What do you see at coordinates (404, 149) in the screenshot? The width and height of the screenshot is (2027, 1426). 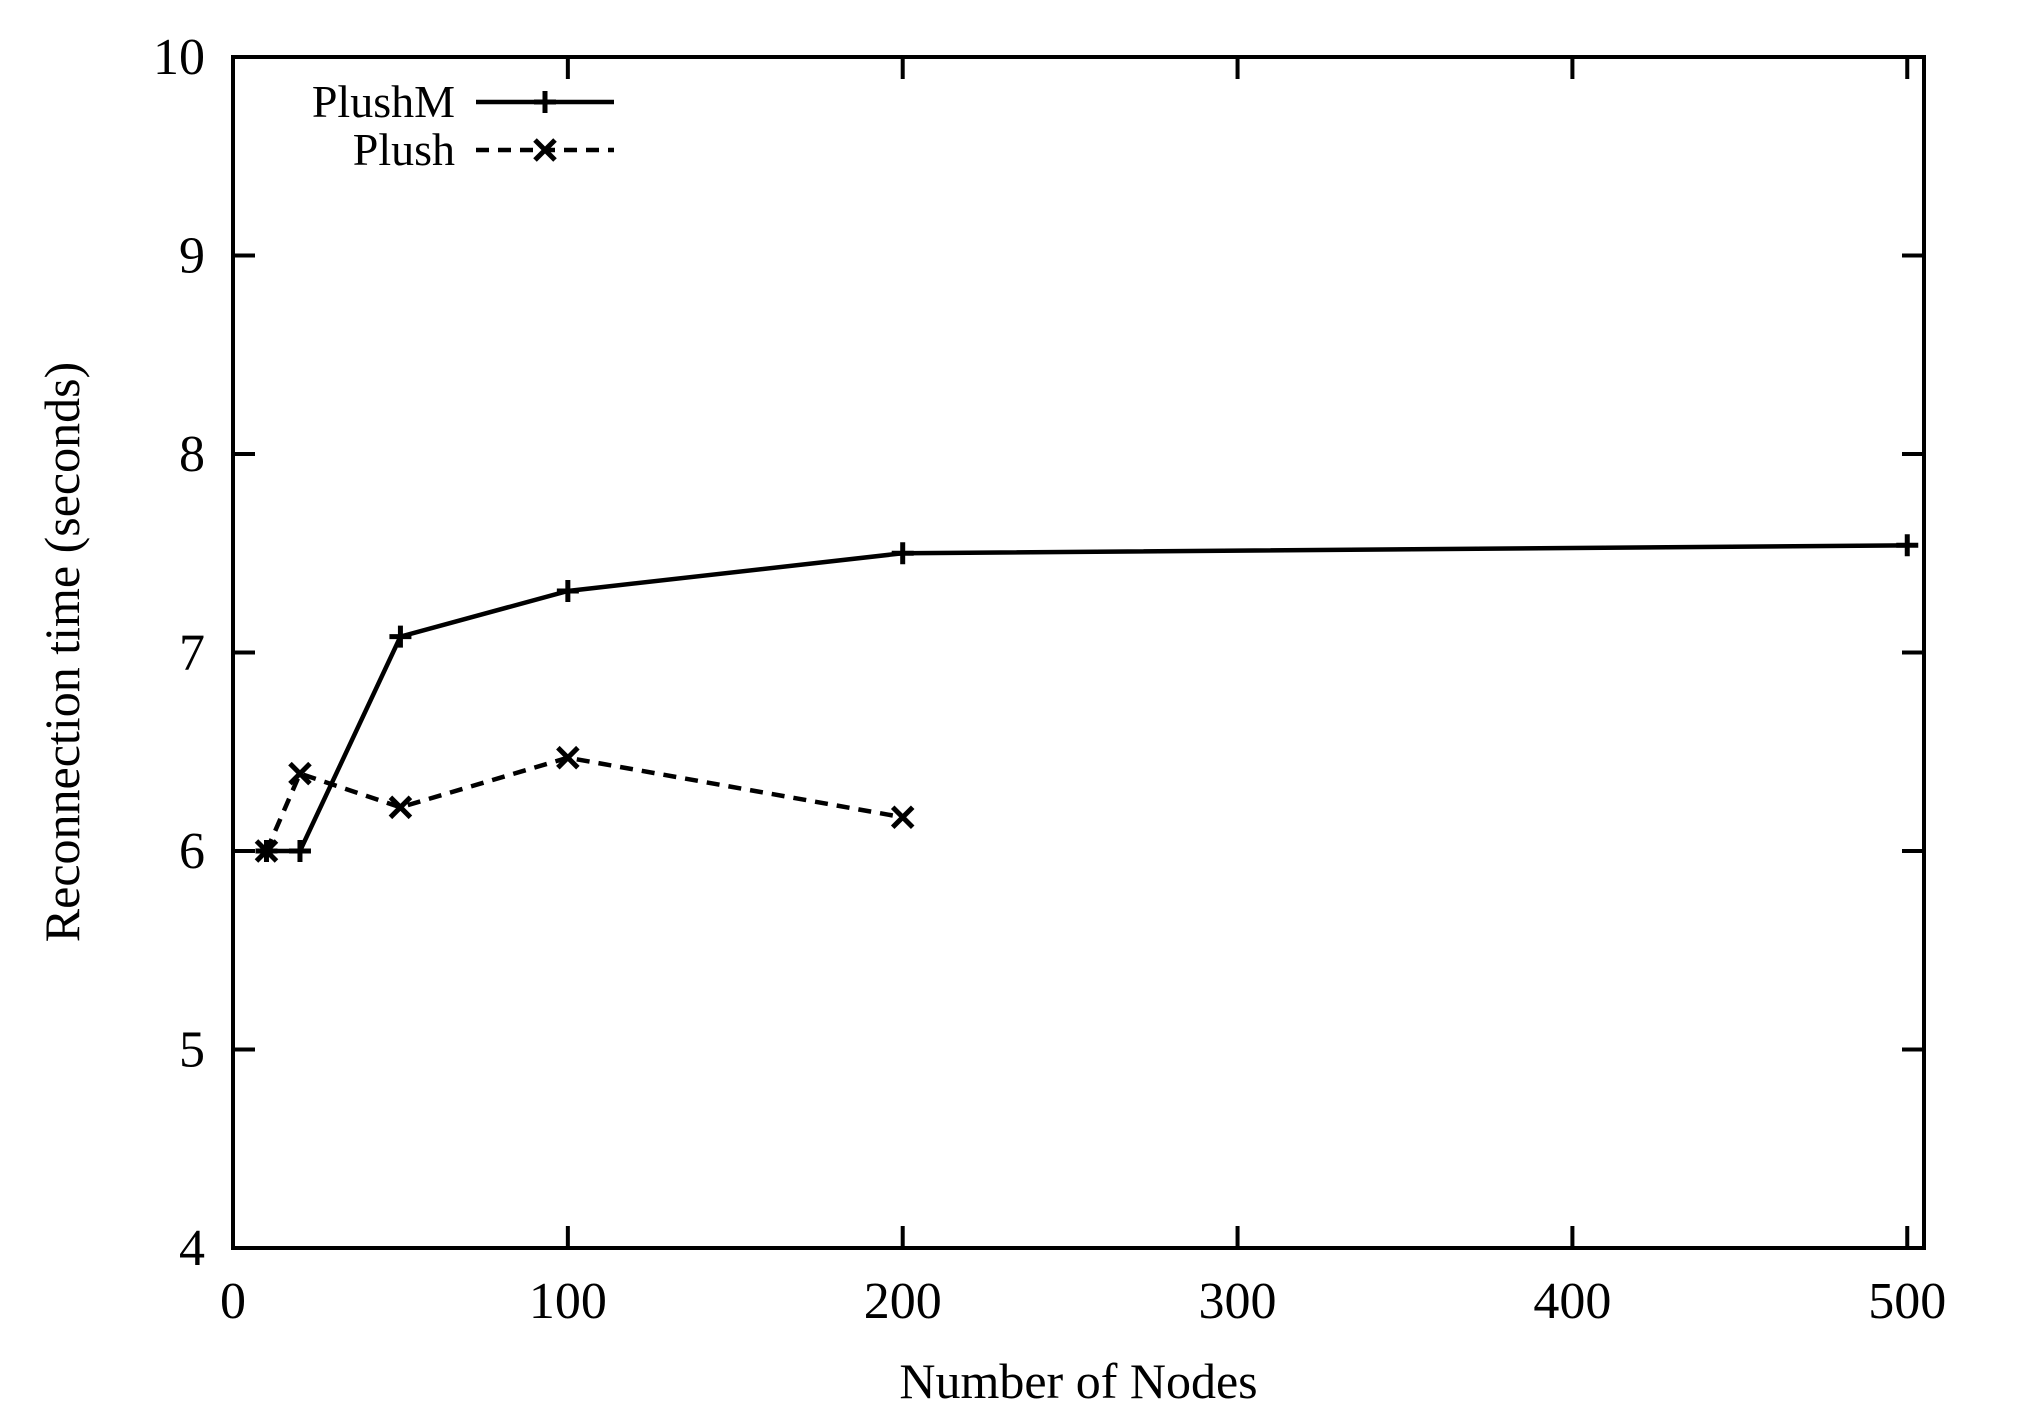 I see `legend-label: Plush` at bounding box center [404, 149].